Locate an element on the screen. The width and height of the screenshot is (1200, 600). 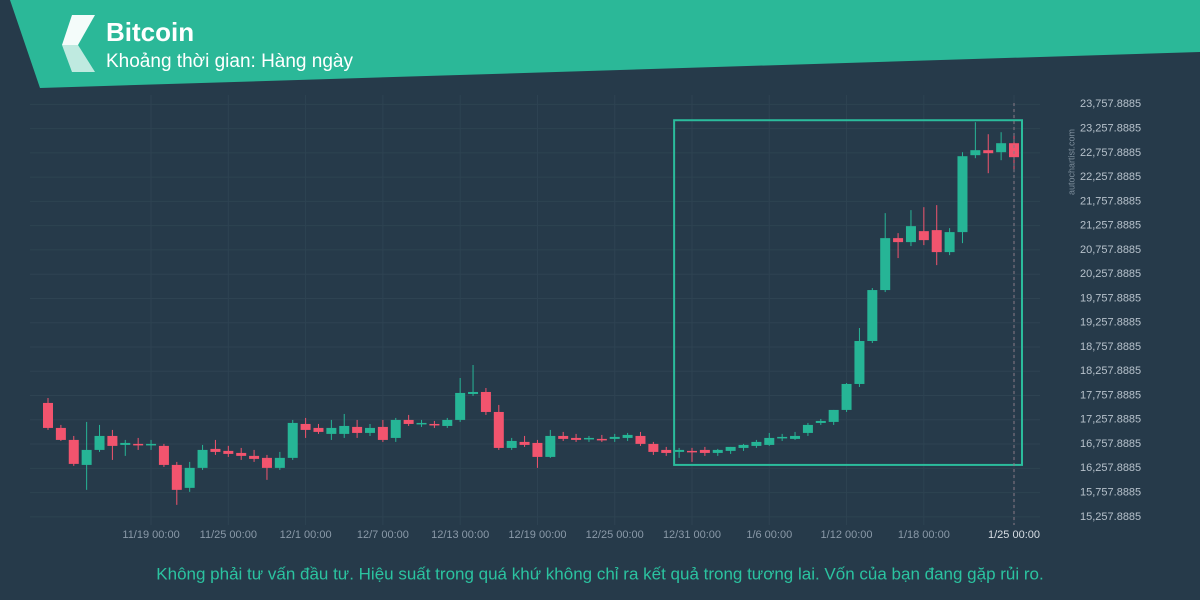
x-tick-label: 1/25 00:00 is located at coordinates (1014, 535).